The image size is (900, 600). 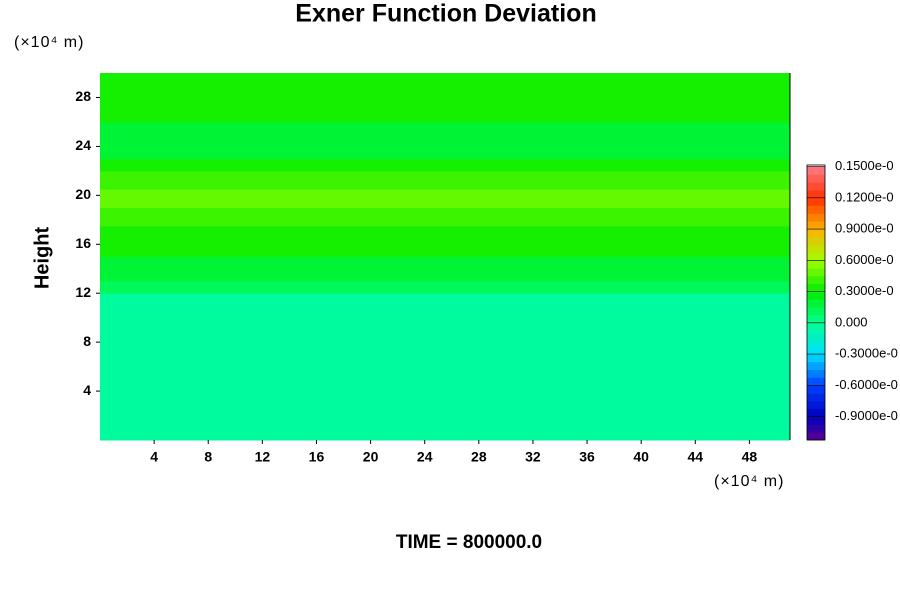 What do you see at coordinates (864, 259) in the screenshot?
I see `colorbar-label: 0.6000e-0` at bounding box center [864, 259].